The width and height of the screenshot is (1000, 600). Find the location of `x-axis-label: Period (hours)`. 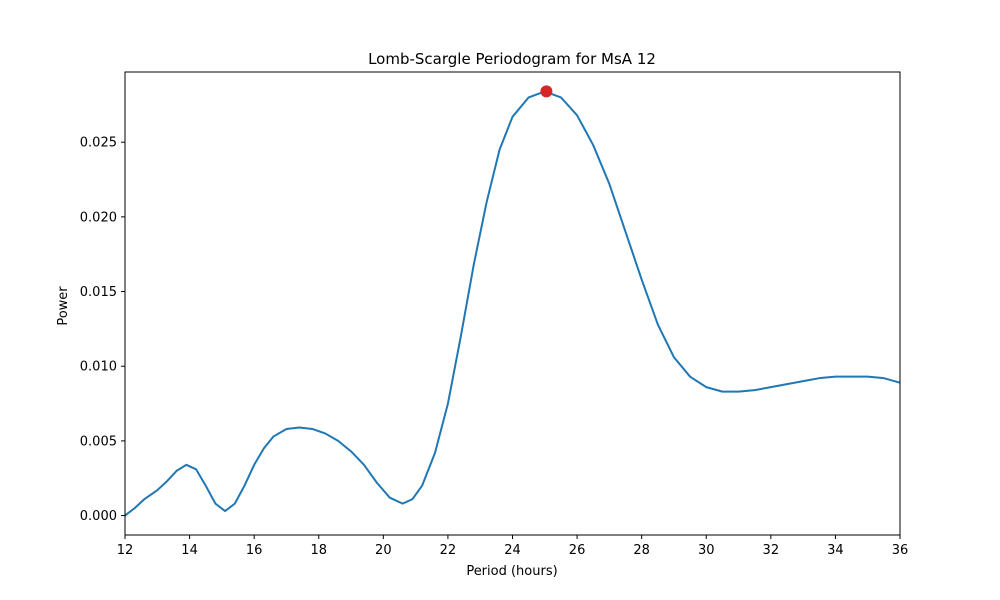

x-axis-label: Period (hours) is located at coordinates (511, 571).